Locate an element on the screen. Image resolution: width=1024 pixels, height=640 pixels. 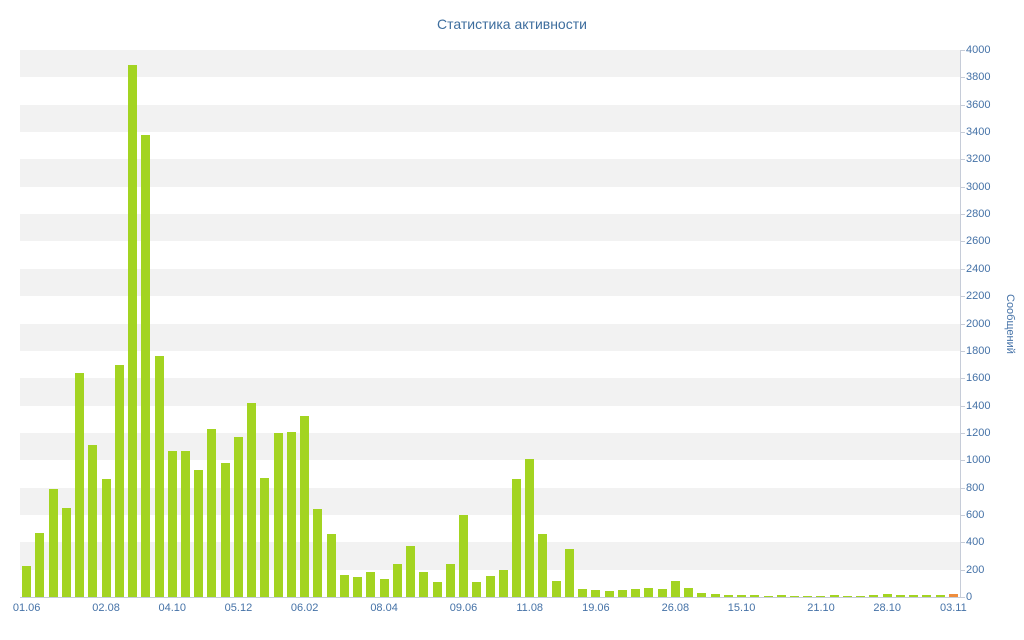
x-axis-tick-label: 08.04 is located at coordinates (384, 608).